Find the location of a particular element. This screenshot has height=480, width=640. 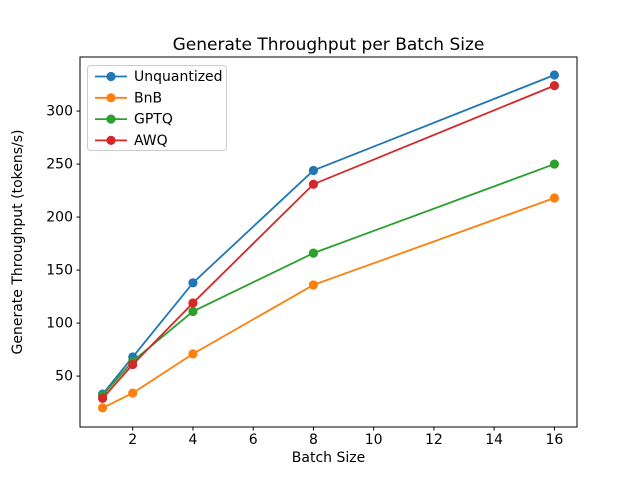

legend: Unquantized BnB GPTQ AWQ is located at coordinates (157, 108).